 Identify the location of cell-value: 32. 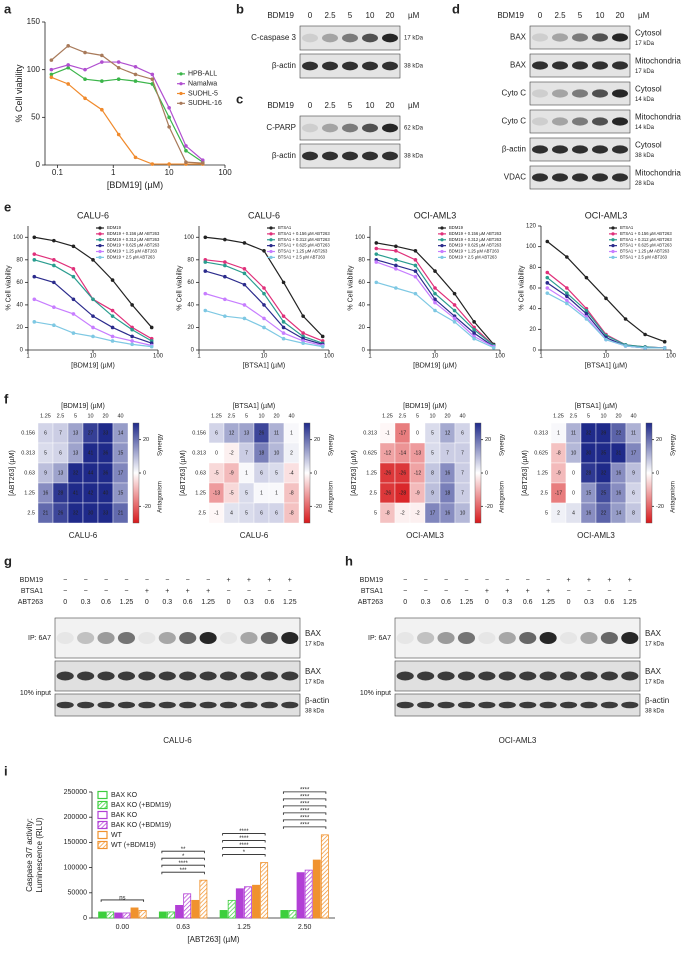
(604, 473).